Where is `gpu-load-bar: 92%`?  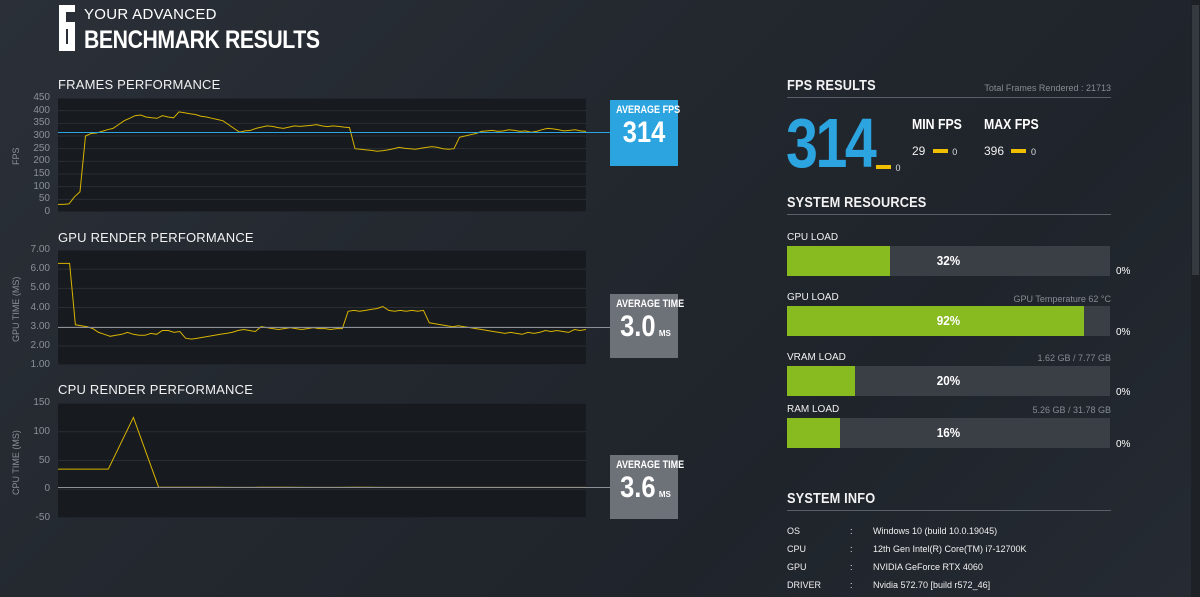 gpu-load-bar: 92% is located at coordinates (948, 321).